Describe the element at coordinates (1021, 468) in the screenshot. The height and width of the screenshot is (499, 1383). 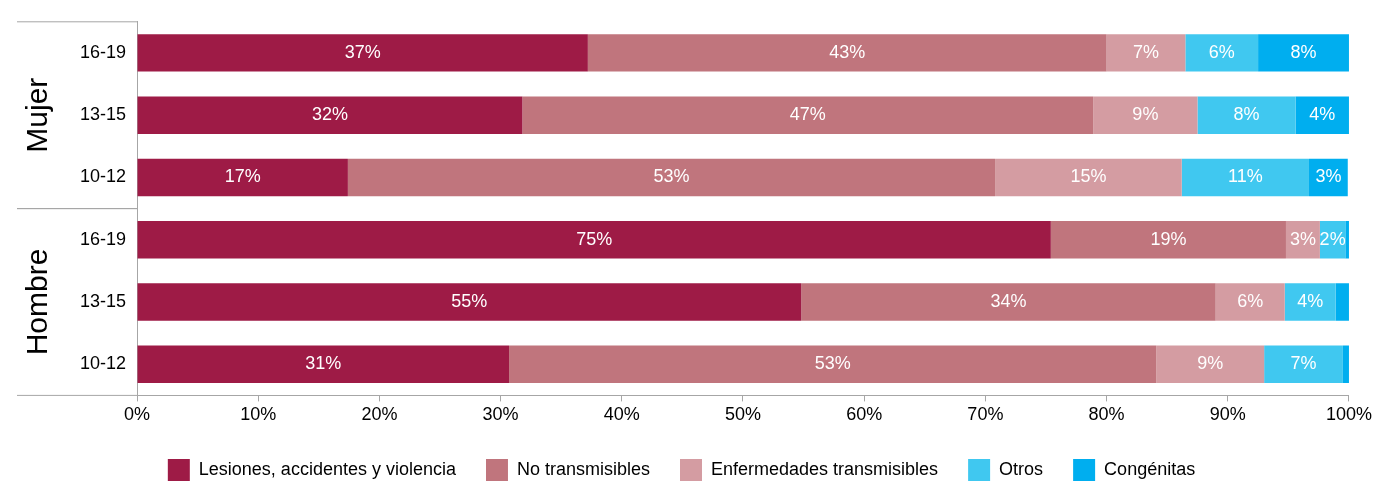
I see `legend-label: Otros` at that location.